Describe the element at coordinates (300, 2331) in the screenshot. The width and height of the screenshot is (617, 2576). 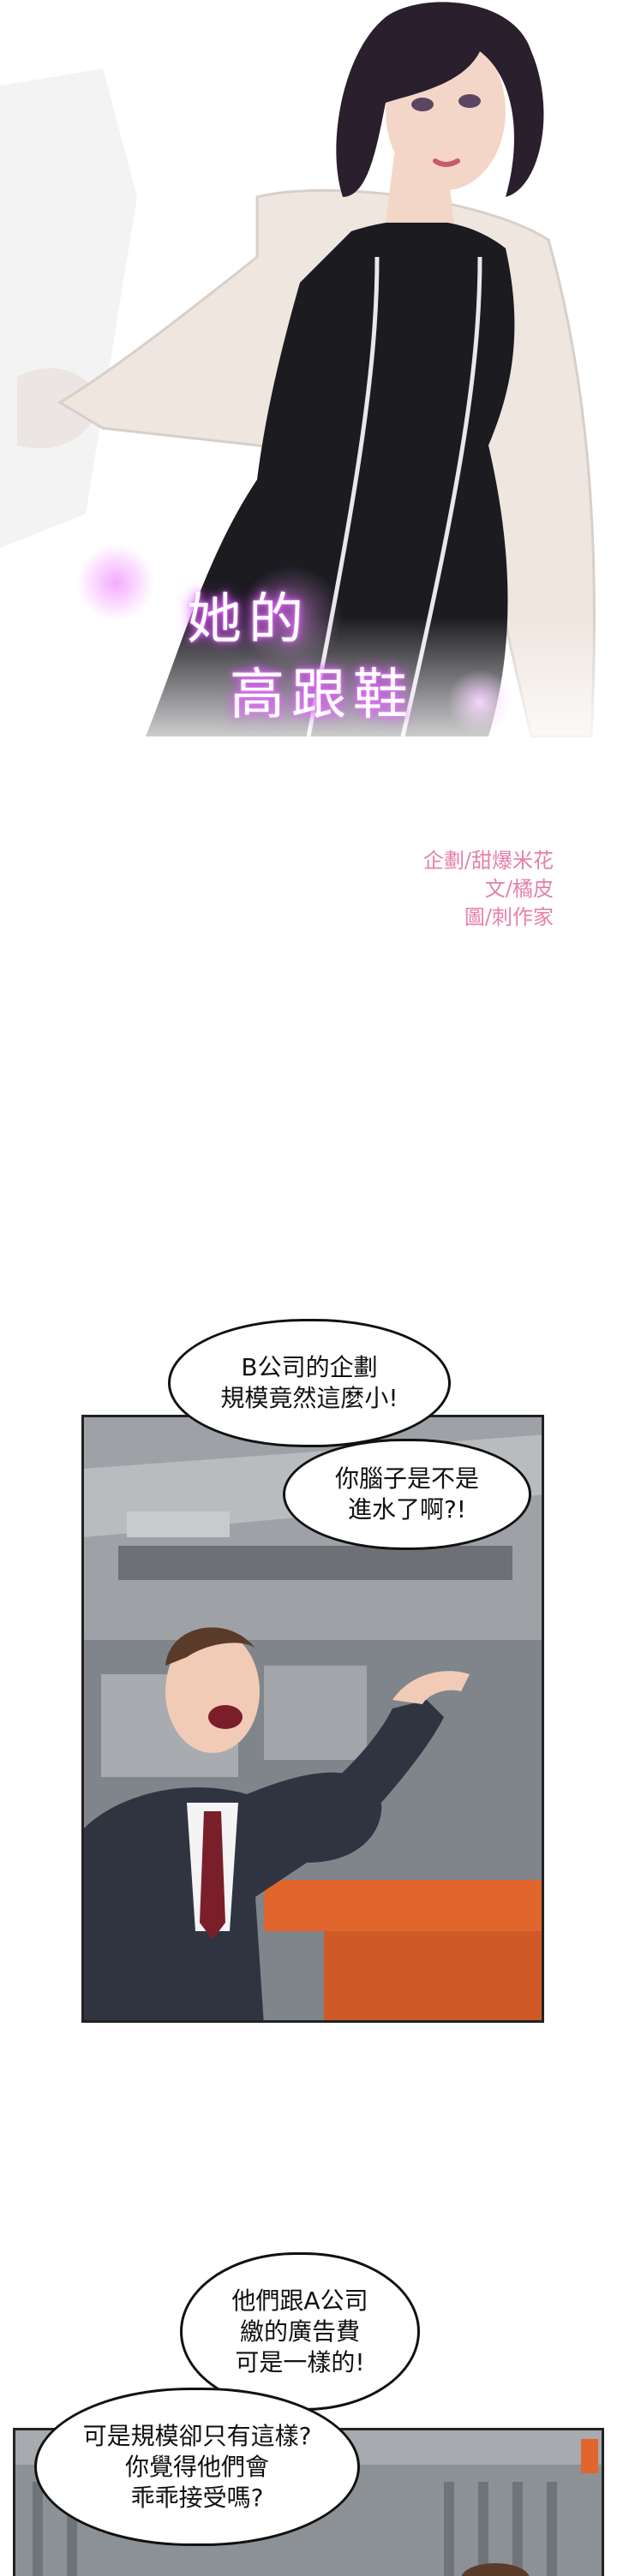
I see `speech-bubble-3: 他們跟A公司 繳的廣告費 可是一樣的!` at that location.